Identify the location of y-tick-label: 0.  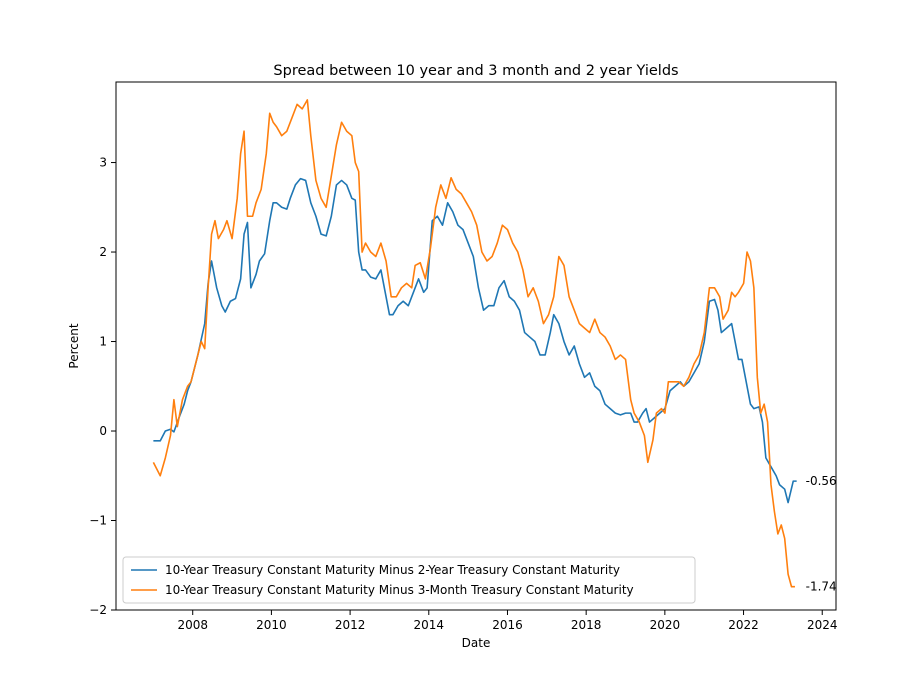
(103, 431).